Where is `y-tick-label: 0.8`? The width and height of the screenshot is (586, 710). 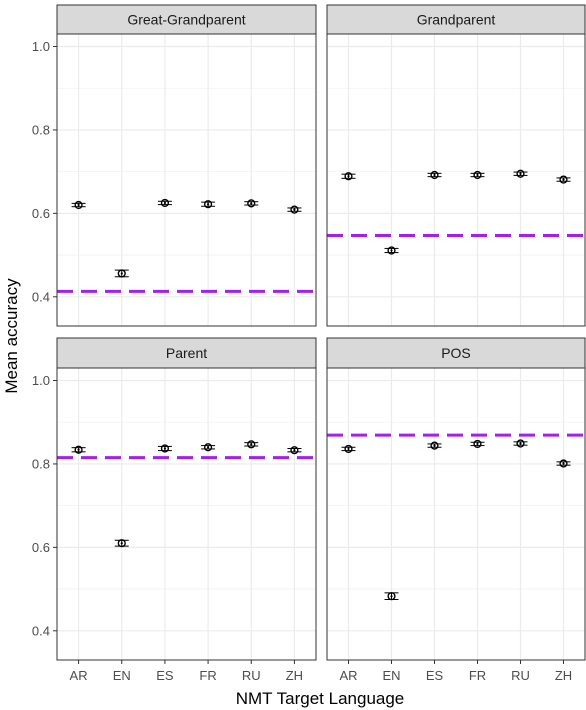
y-tick-label: 0.8 is located at coordinates (41, 129).